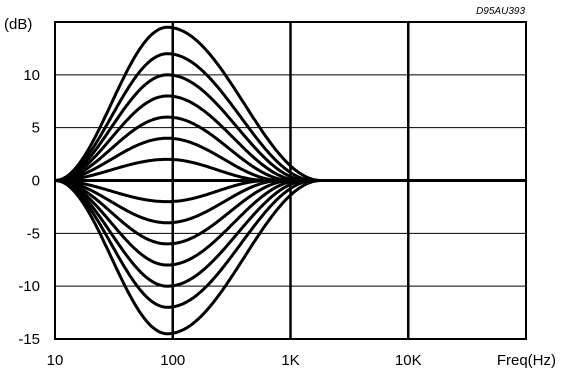 This screenshot has height=378, width=561. I want to click on y-tick-label: -15, so click(29, 339).